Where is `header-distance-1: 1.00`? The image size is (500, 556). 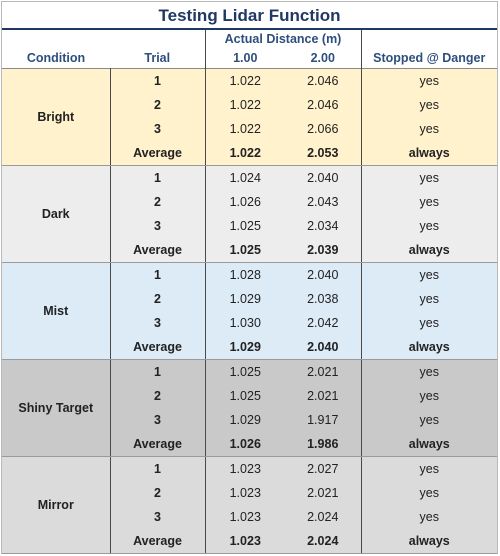
header-distance-1: 1.00 is located at coordinates (244, 58).